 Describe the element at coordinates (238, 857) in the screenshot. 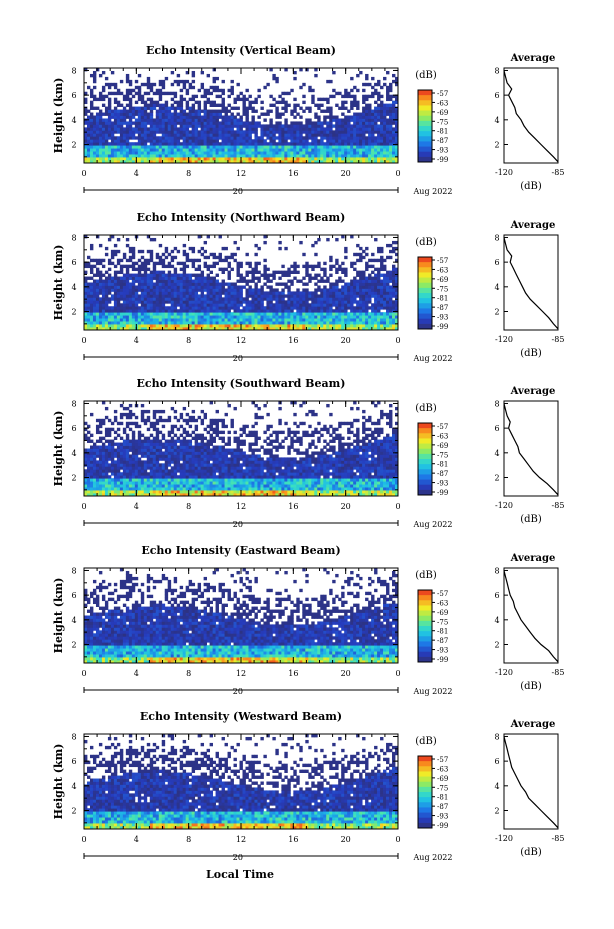

I see `day-label: 20` at that location.